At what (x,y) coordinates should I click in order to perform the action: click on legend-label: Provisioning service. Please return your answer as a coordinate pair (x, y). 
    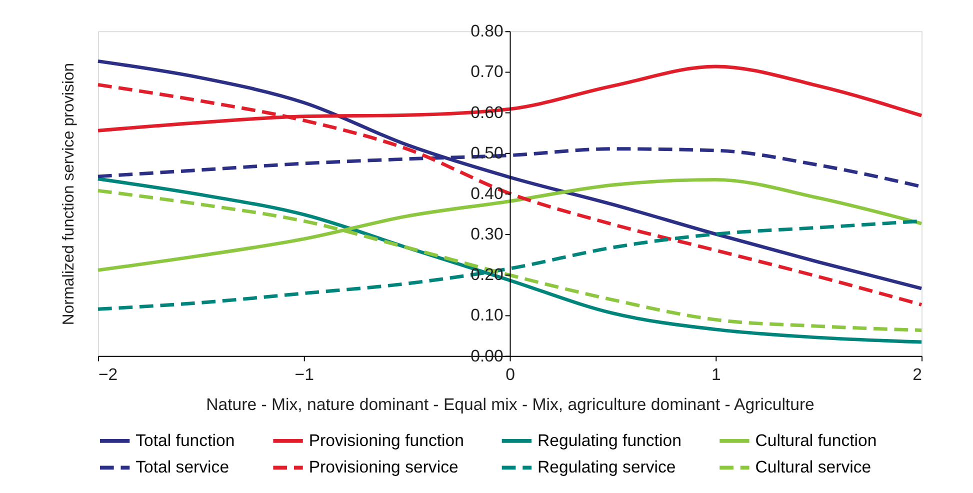
    Looking at the image, I should click on (383, 467).